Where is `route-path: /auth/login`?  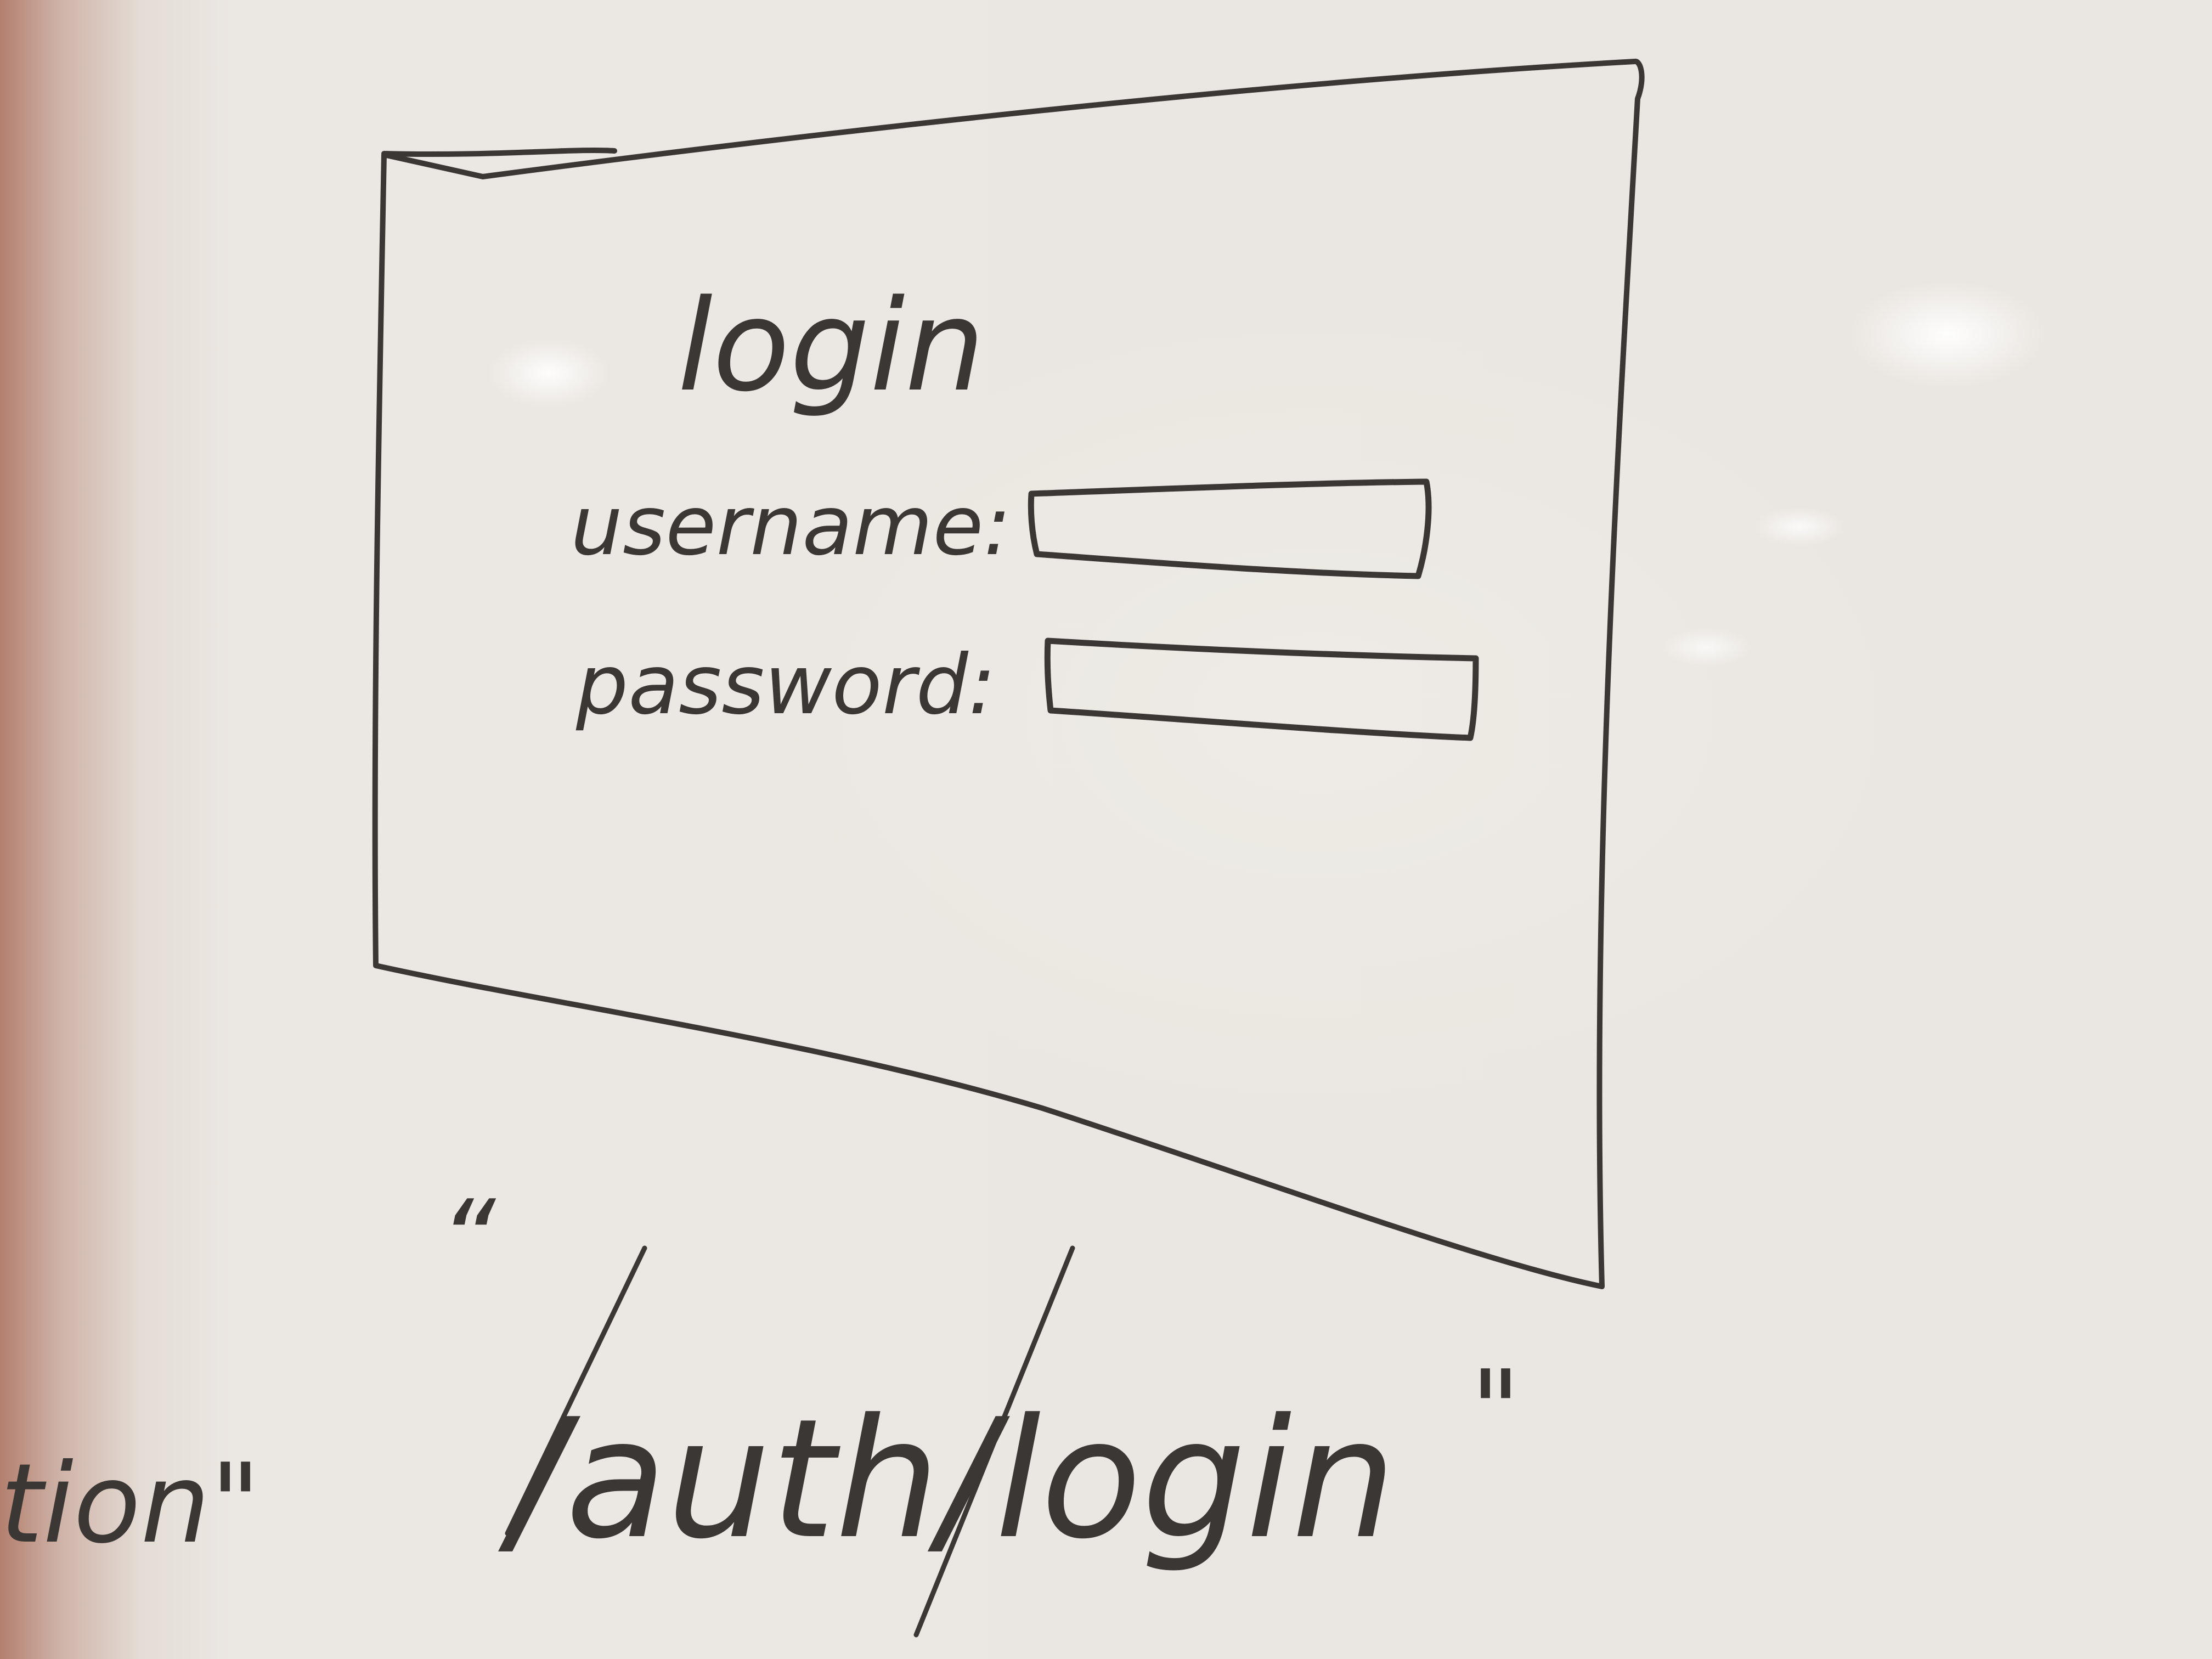
route-path: /auth/login is located at coordinates (947, 1479).